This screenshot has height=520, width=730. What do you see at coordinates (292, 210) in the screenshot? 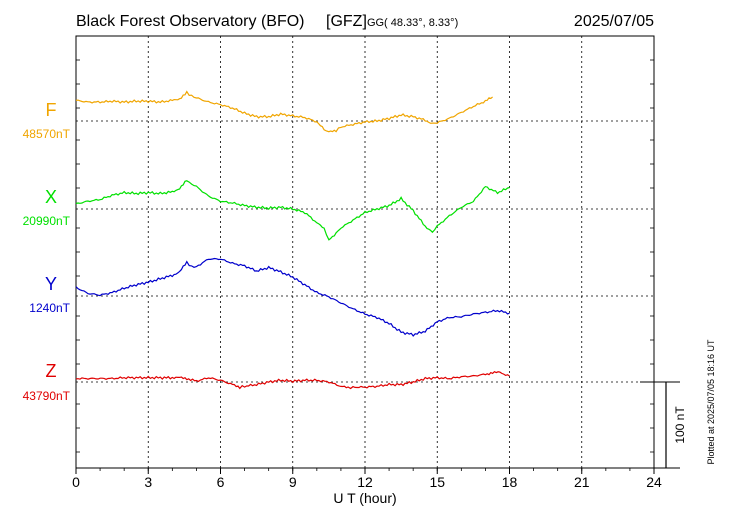
I see `series-line-x` at bounding box center [292, 210].